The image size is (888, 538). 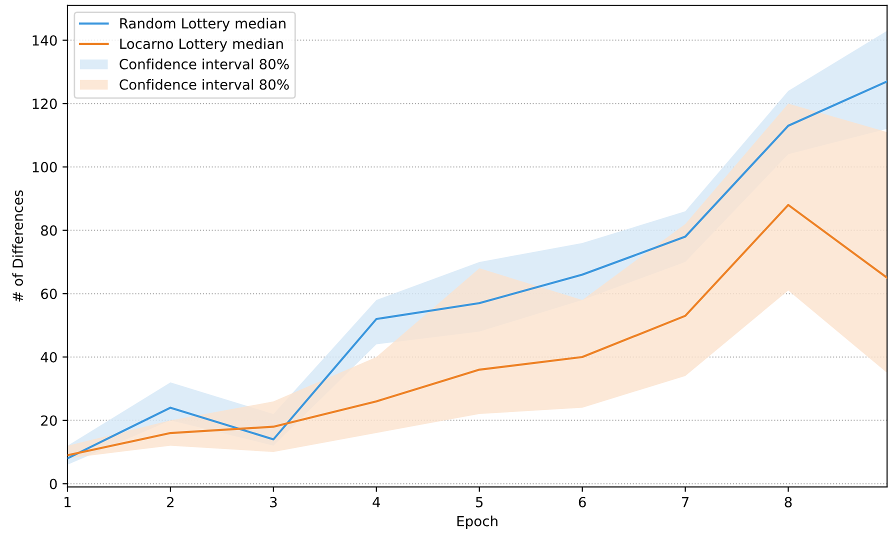 I want to click on y-tick-label: 120, so click(x=44, y=104).